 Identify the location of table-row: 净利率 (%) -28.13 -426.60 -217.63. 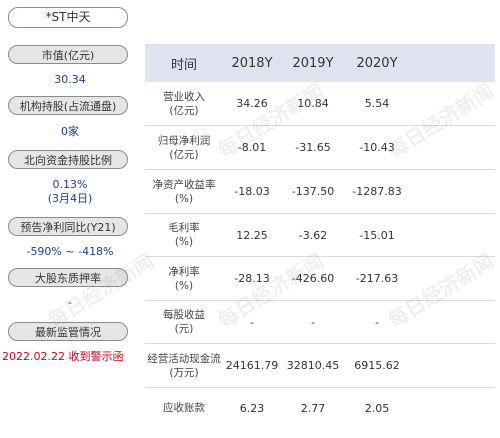
(320, 279).